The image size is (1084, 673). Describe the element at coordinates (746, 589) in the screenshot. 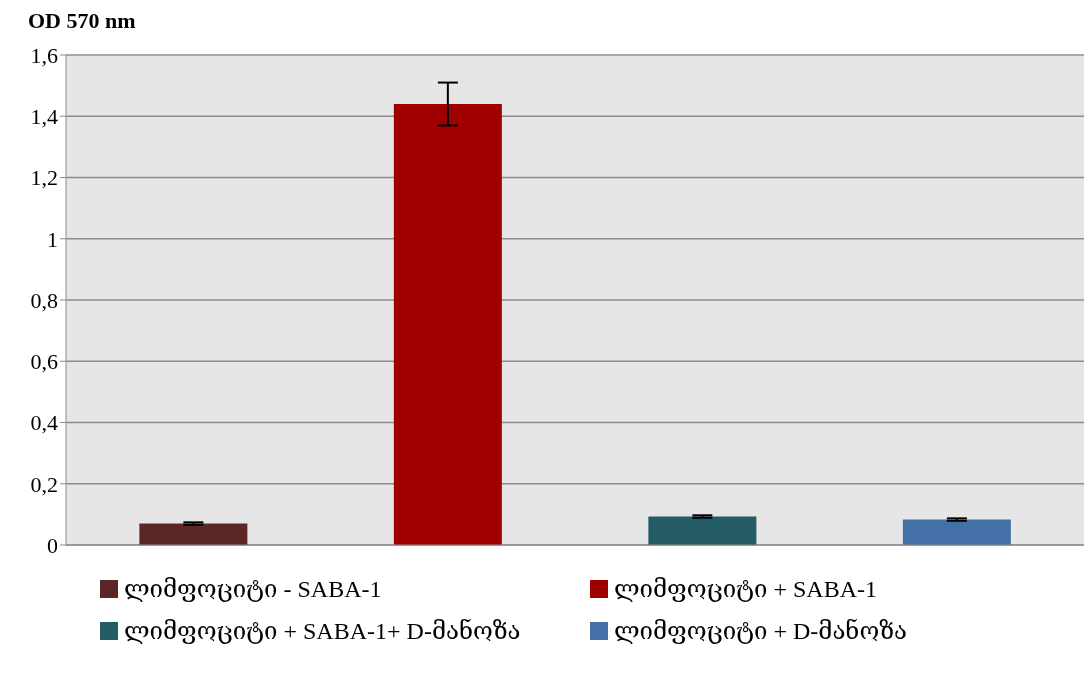

I see `legend-label: ლიმფოციტი + SABA-1` at that location.